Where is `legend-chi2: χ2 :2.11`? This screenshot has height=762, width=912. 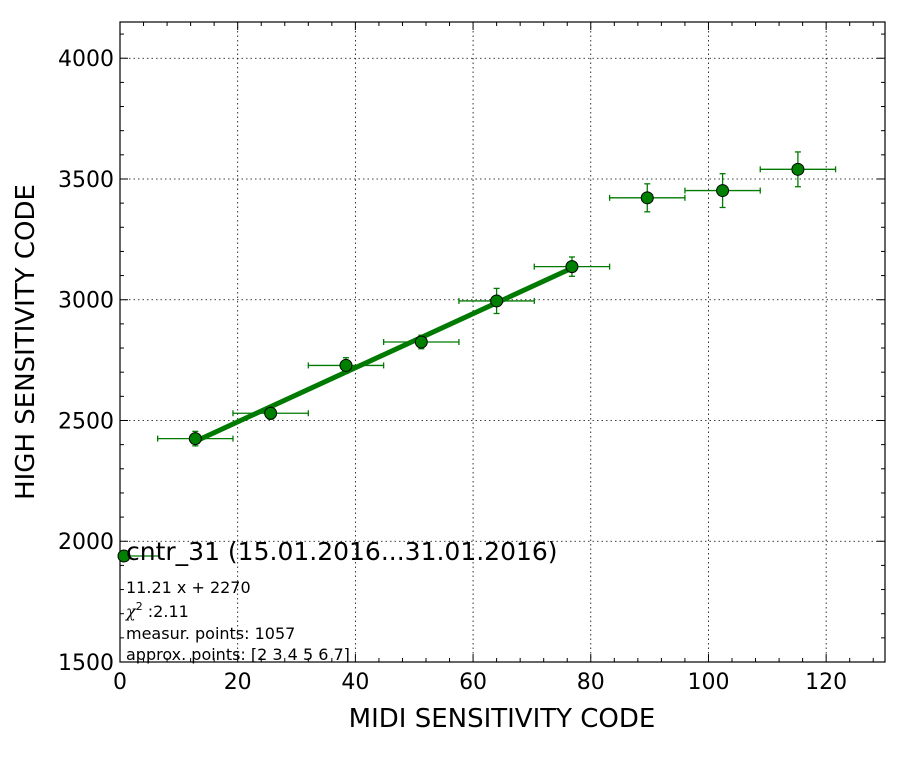 legend-chi2: χ2 :2.11 is located at coordinates (157, 610).